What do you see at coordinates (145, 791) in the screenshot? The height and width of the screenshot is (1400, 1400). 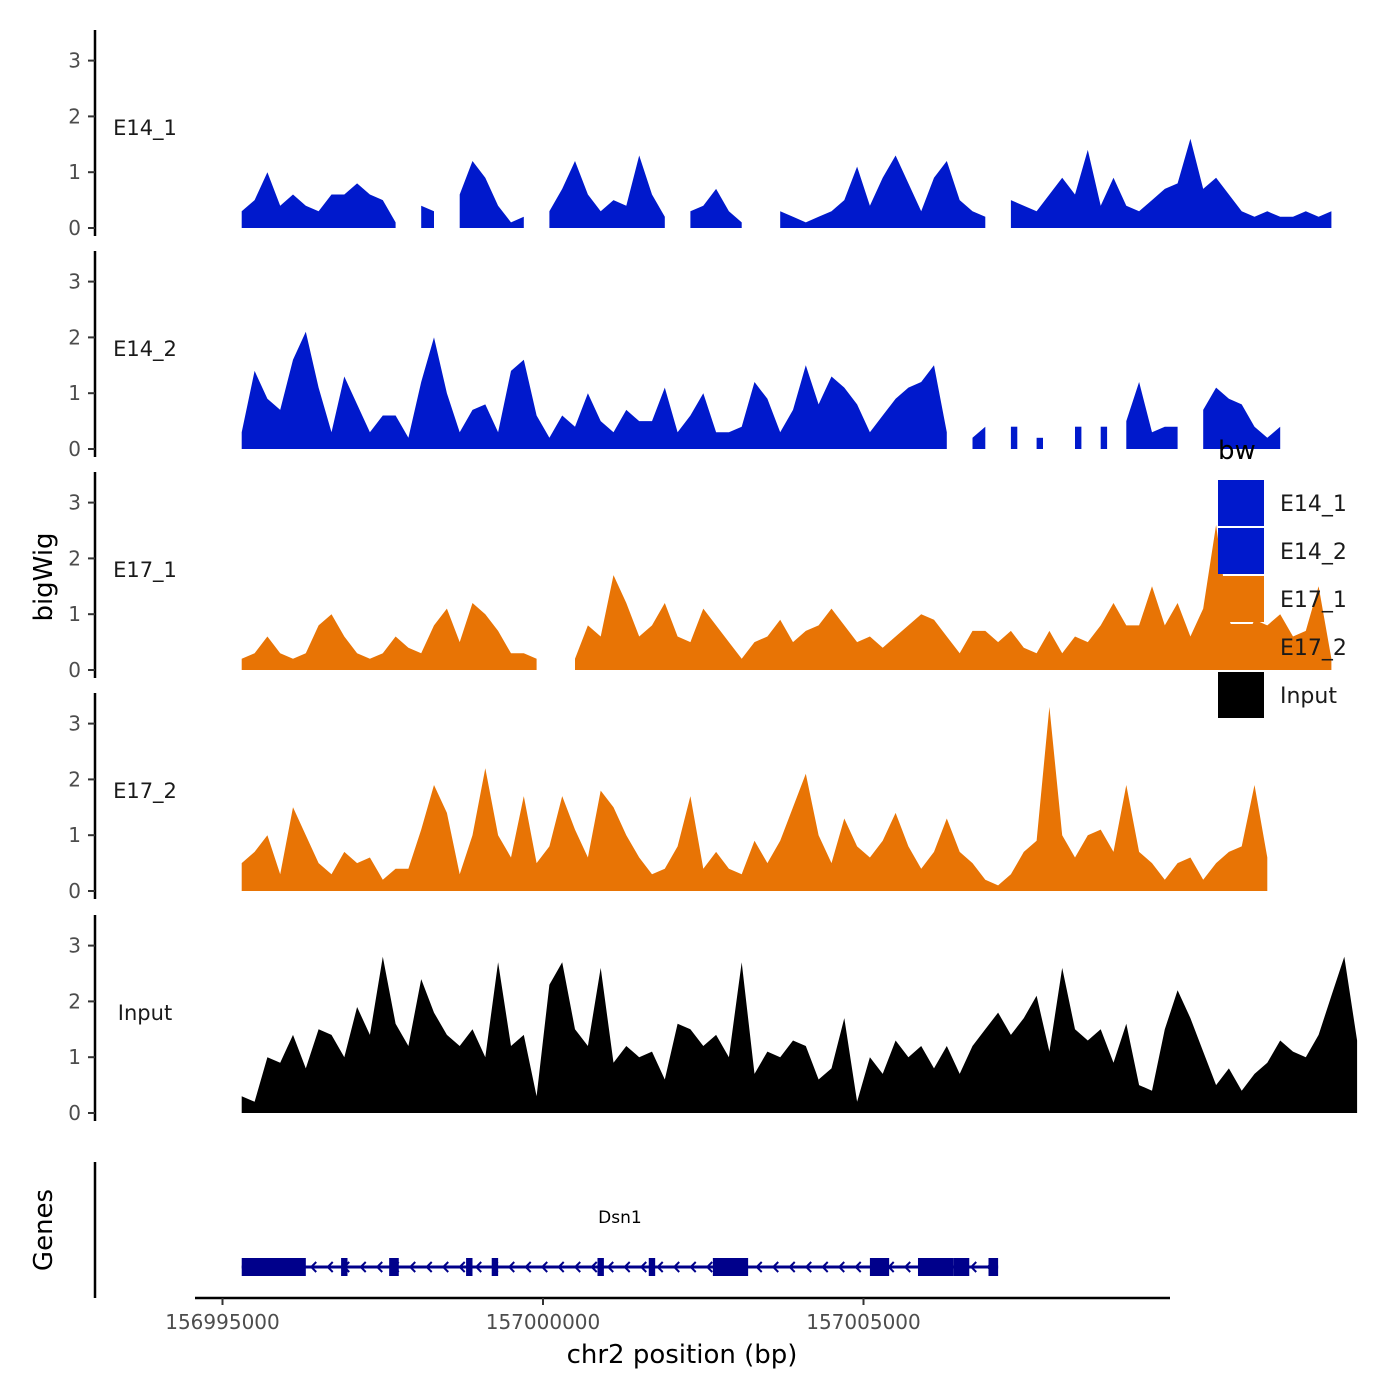 I see `track-label: E17_2` at bounding box center [145, 791].